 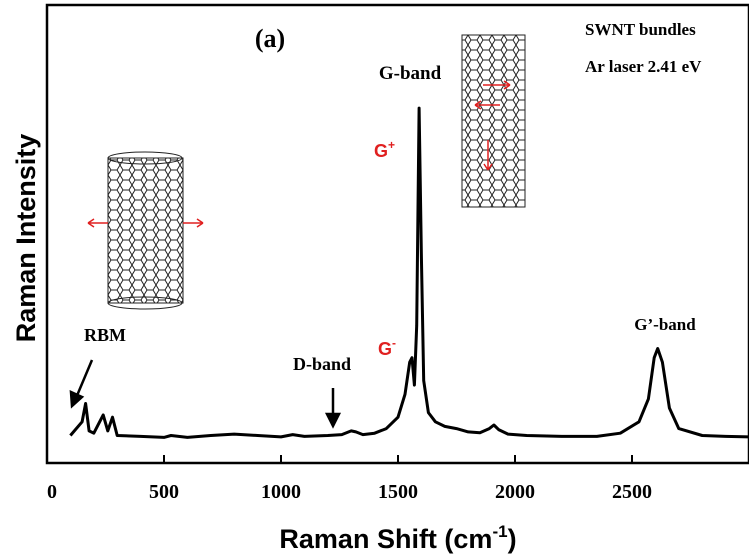 What do you see at coordinates (322, 364) in the screenshot?
I see `annotation: D-band` at bounding box center [322, 364].